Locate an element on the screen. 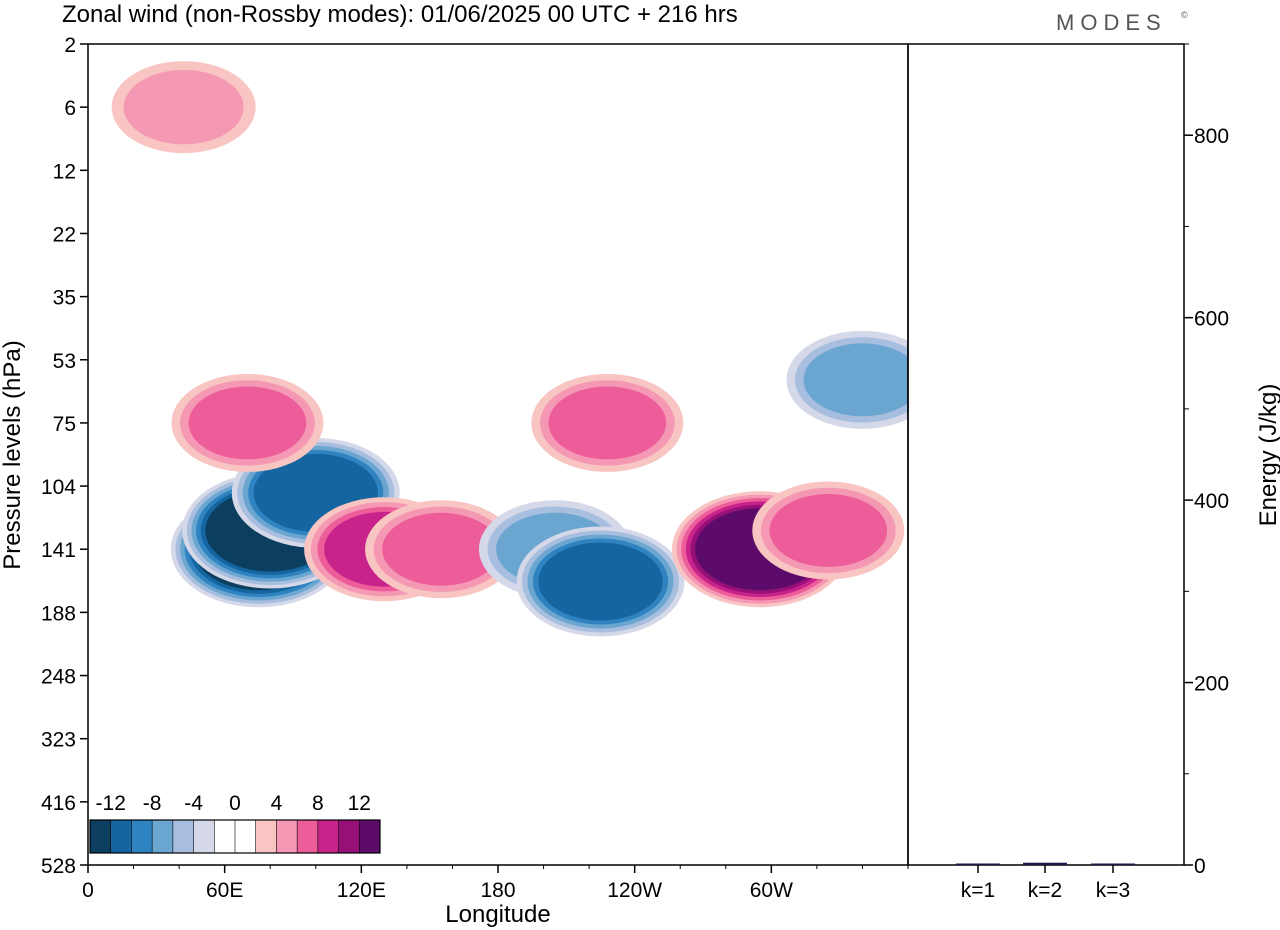 This screenshot has width=1280, height=930. energy-tick-label: 800 is located at coordinates (1211, 136).